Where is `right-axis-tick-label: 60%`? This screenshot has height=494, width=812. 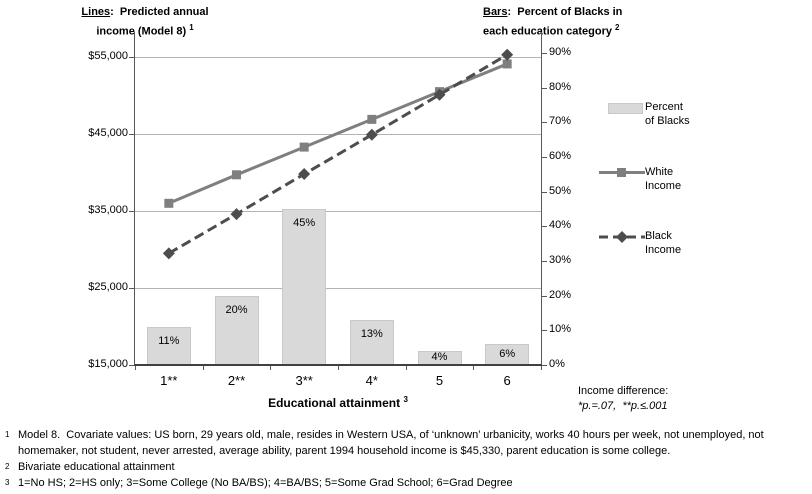
right-axis-tick-label: 60% is located at coordinates (560, 156).